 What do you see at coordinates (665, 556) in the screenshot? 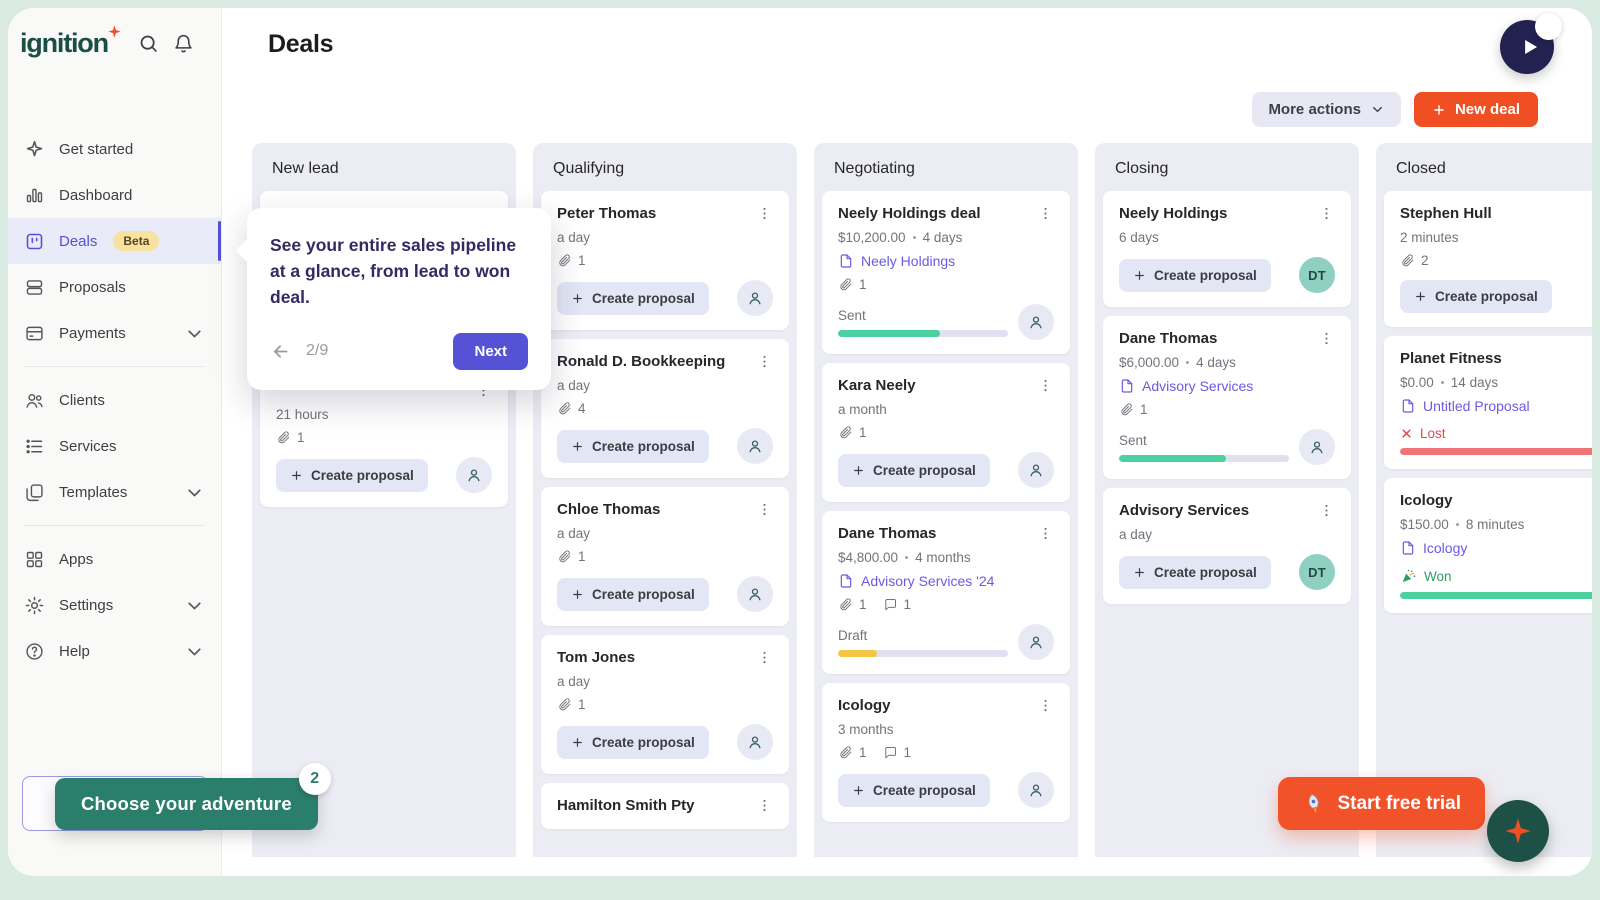
I see `deal-card: Chloe Thomas a day 1 Create proposal` at bounding box center [665, 556].